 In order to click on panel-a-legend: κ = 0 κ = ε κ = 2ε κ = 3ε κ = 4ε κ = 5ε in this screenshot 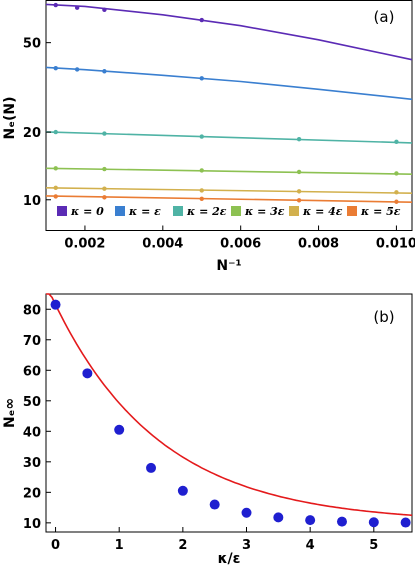, I will do `click(229, 211)`.